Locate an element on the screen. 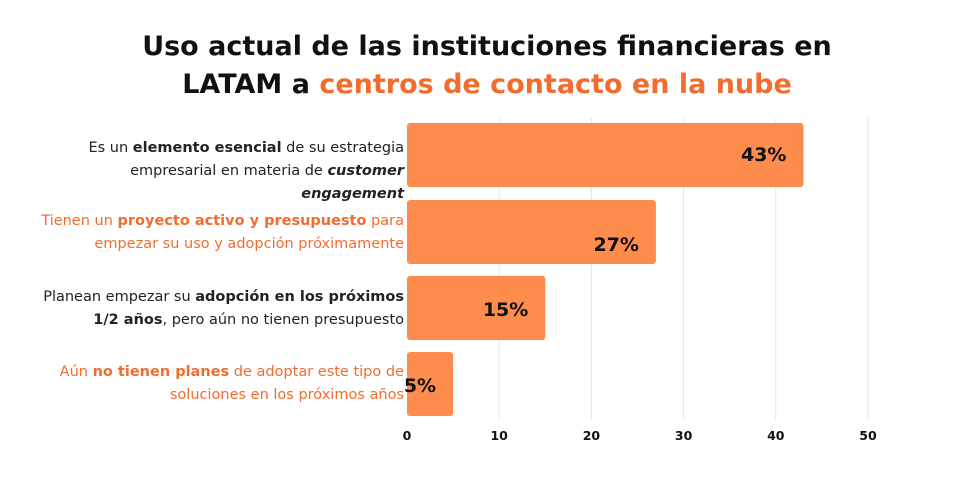 This screenshot has height=490, width=974. x-tick-label-10: 10 is located at coordinates (499, 435).